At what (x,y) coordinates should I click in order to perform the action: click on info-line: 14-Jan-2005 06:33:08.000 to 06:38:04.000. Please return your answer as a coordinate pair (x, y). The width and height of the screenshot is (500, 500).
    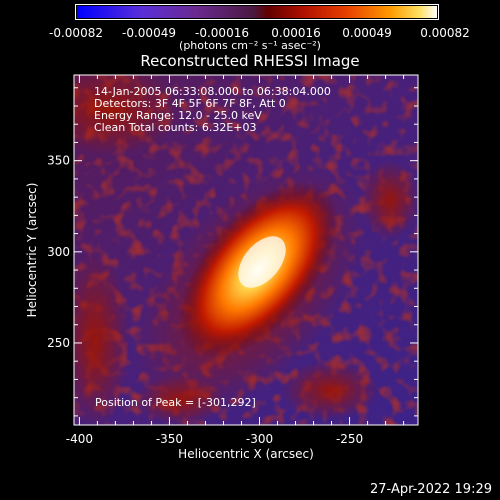
    Looking at the image, I should click on (212, 91).